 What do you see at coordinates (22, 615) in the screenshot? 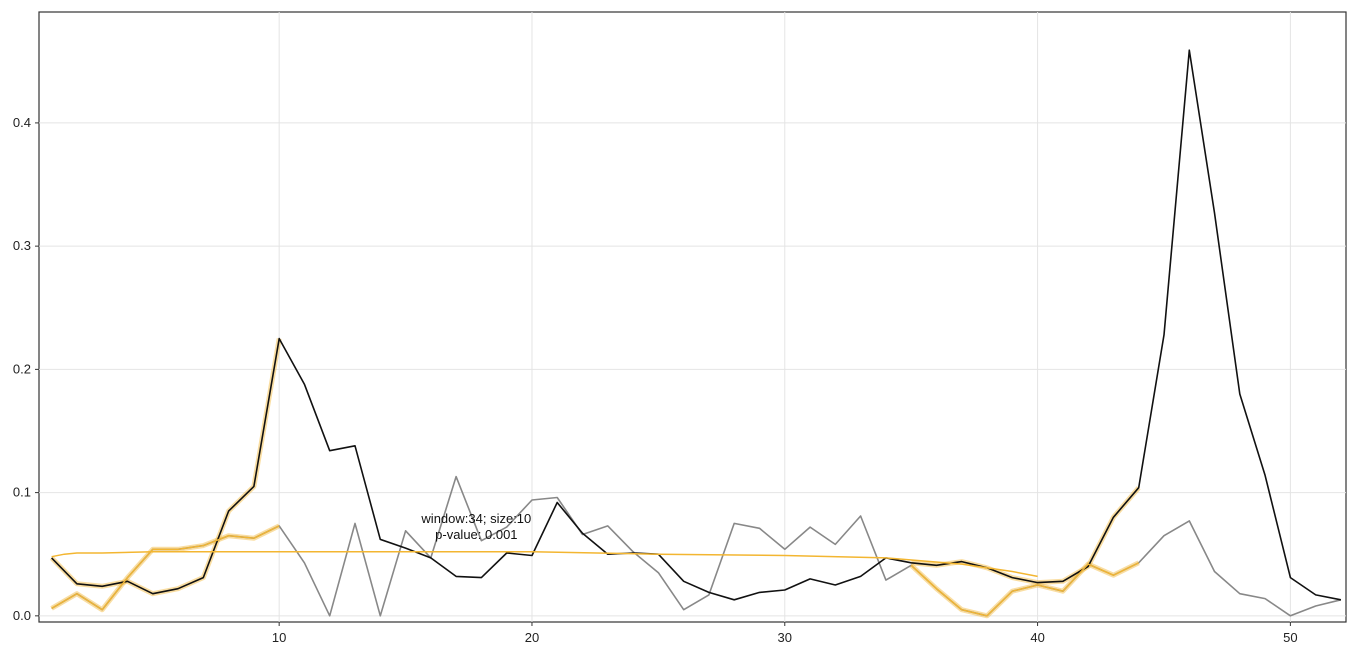
I see `y-tick-label: 0.0` at bounding box center [22, 615].